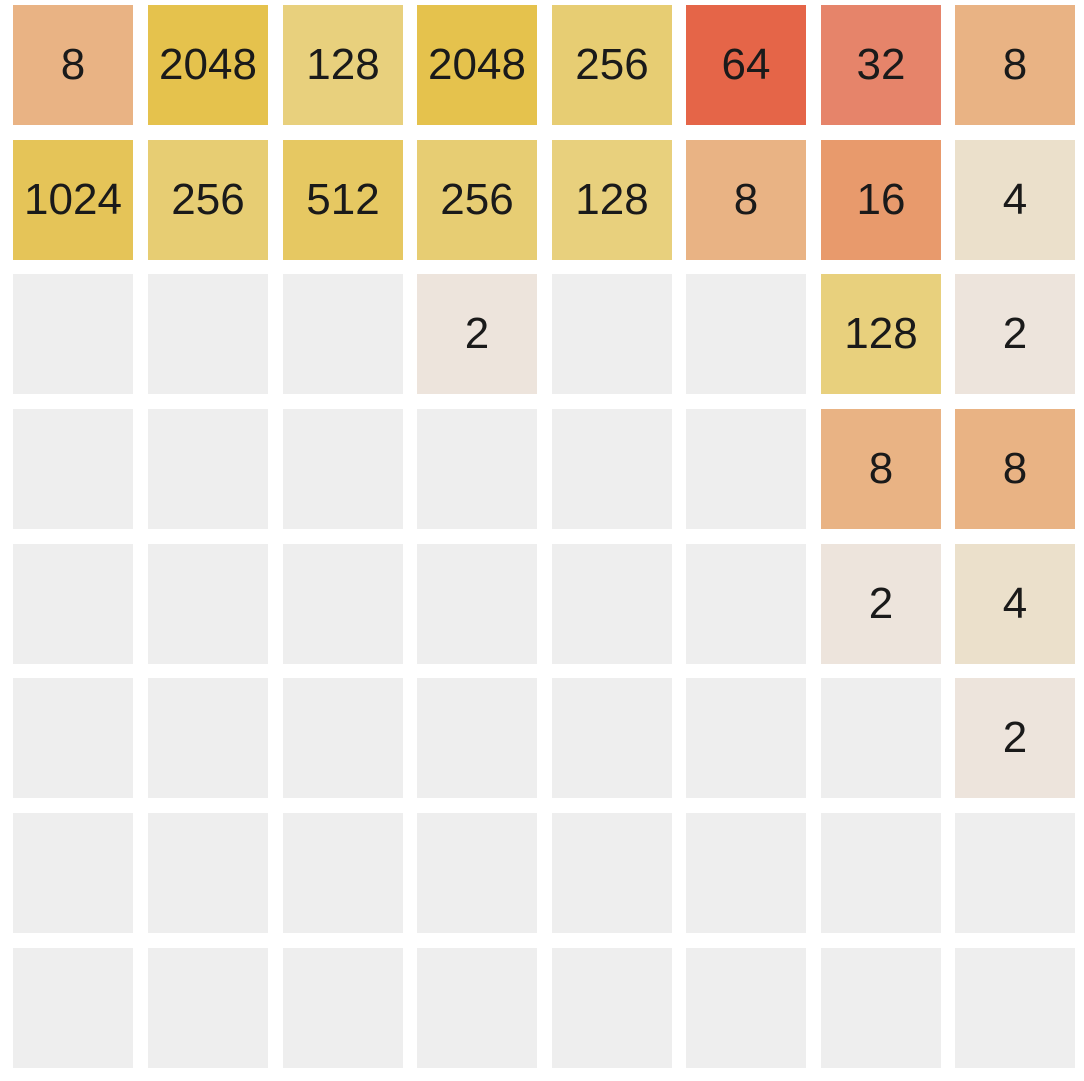 Image resolution: width=1084 pixels, height=1081 pixels. I want to click on tile-64: 64, so click(746, 65).